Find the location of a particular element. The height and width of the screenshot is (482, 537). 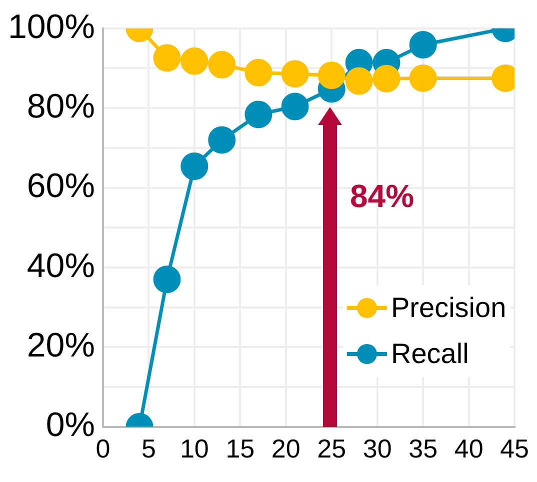

x-tick-label: 45 is located at coordinates (514, 449).